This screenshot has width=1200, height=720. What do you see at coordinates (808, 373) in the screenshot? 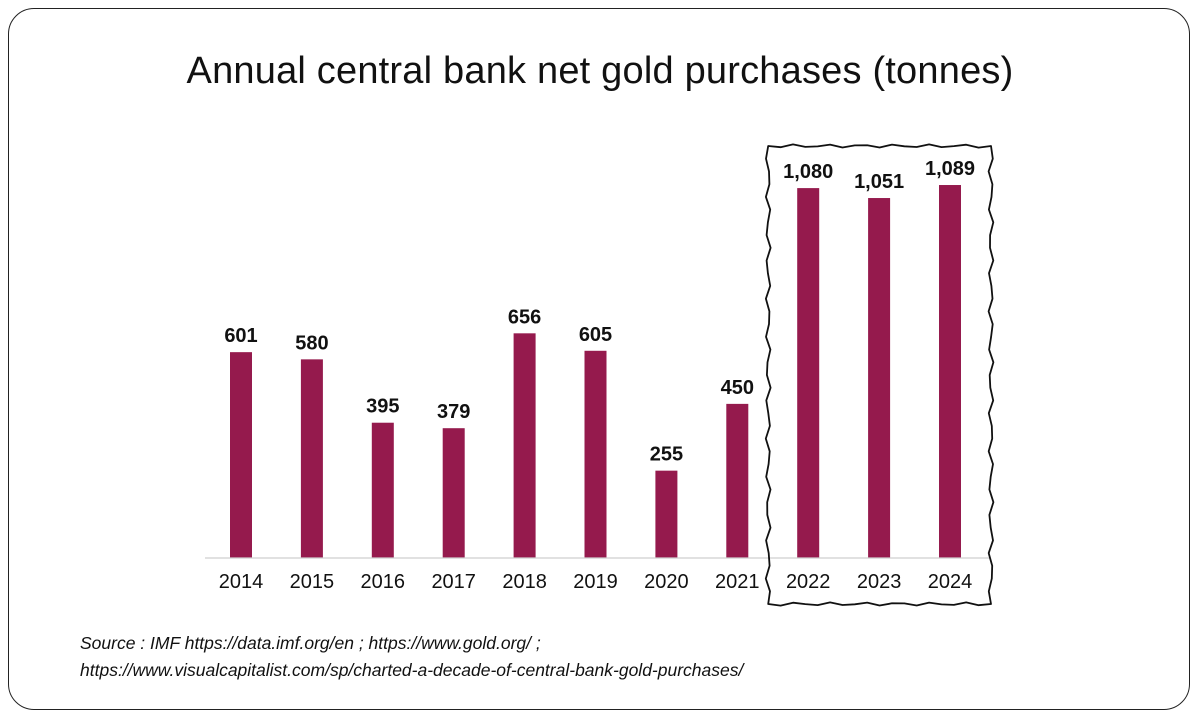
I see `bar-2022` at bounding box center [808, 373].